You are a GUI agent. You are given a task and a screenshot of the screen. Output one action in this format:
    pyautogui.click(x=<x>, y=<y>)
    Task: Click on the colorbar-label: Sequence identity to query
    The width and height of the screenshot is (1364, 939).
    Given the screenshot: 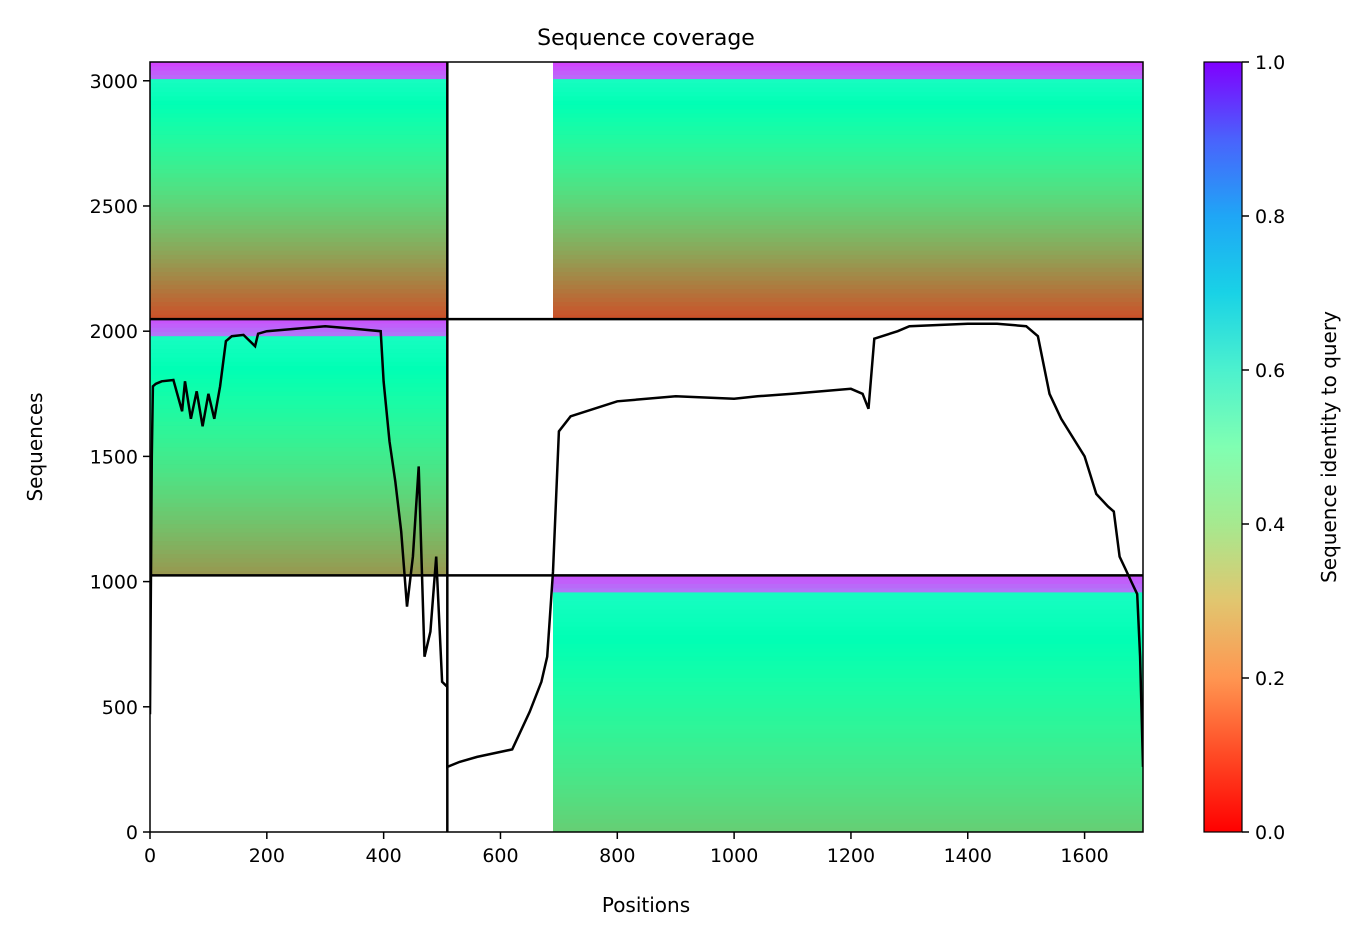 What is the action you would take?
    pyautogui.click(x=1329, y=447)
    